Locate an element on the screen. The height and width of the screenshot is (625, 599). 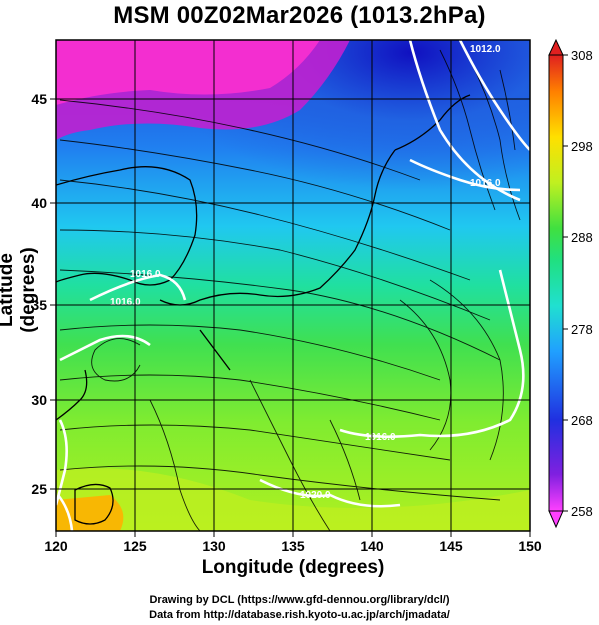
y-tick-label: 45 is located at coordinates (39, 99).